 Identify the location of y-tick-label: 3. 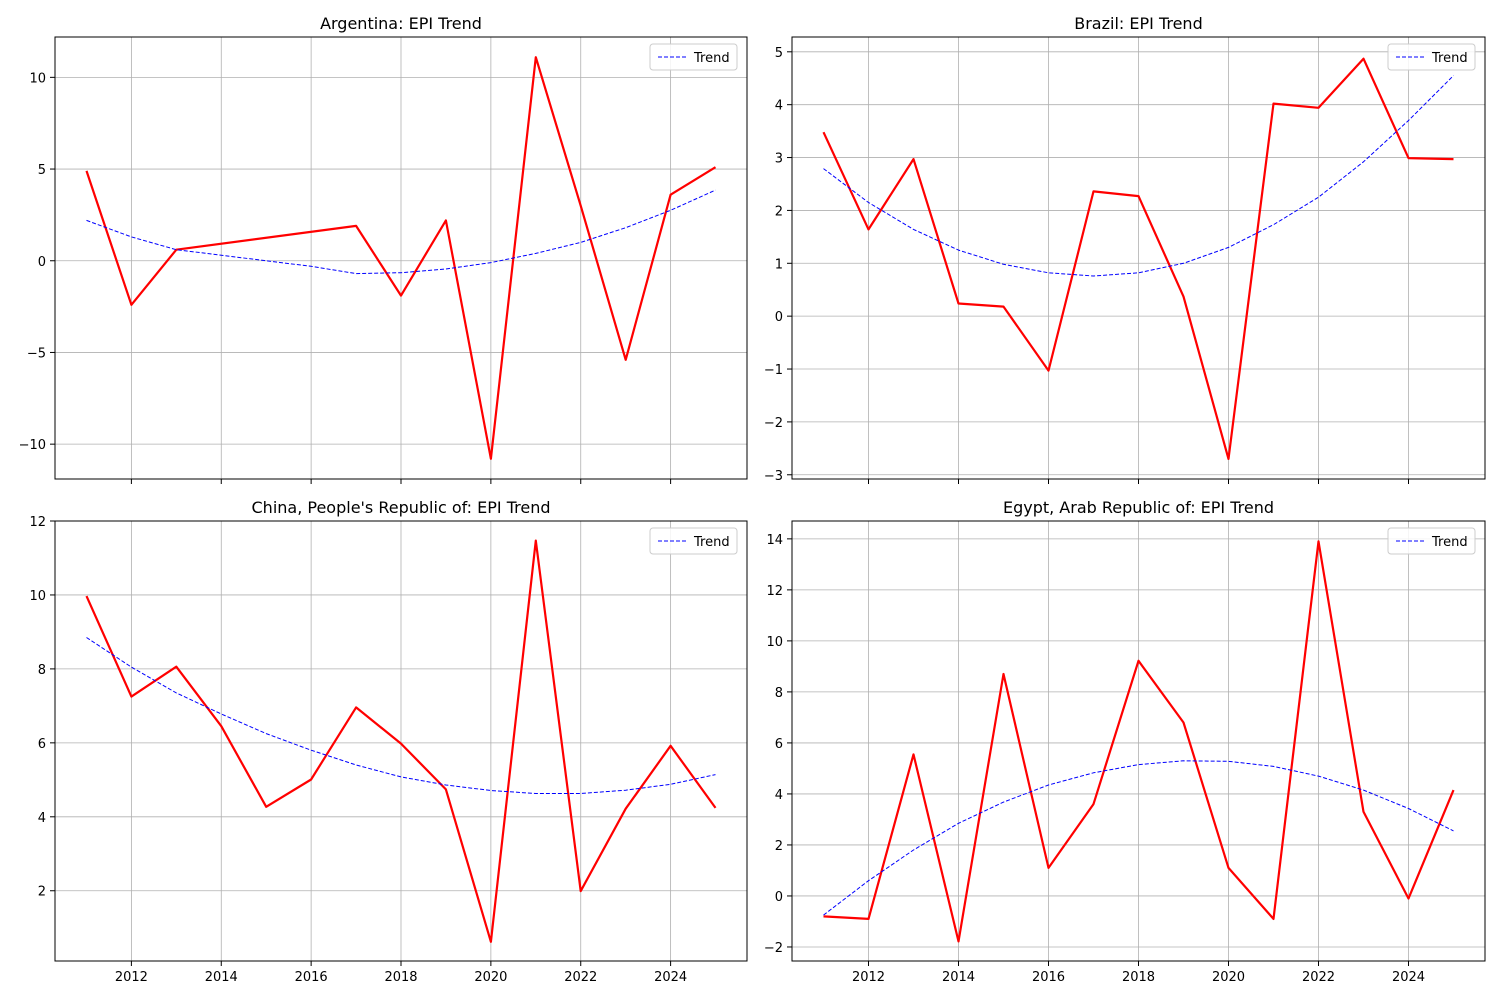
(779, 159).